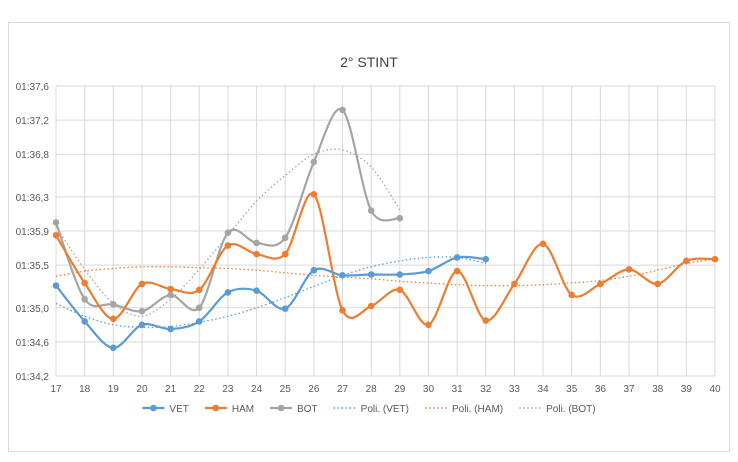  I want to click on x-tick-label: 33, so click(515, 389).